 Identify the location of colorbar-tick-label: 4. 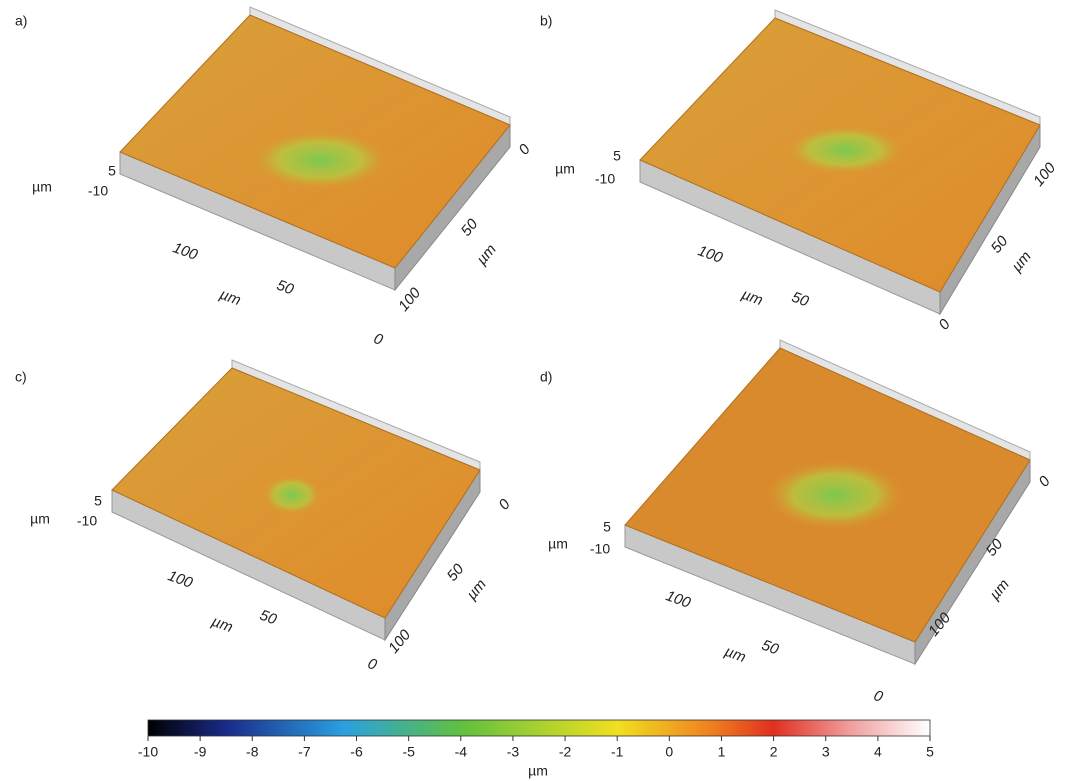
(878, 752).